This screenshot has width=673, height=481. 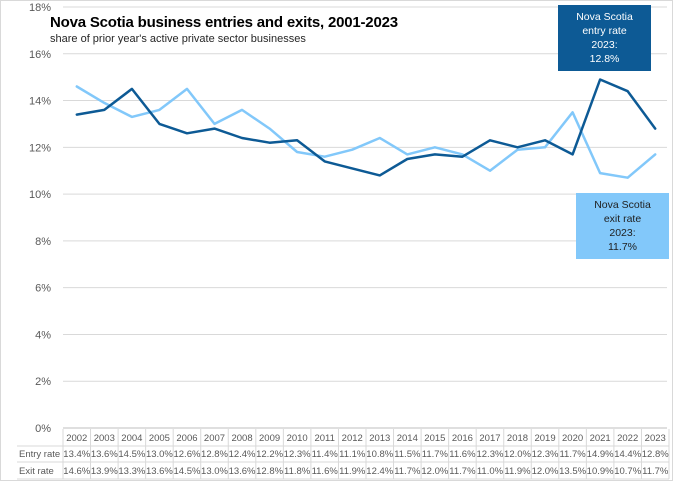 I want to click on x-tick-label: 2023, so click(x=655, y=438).